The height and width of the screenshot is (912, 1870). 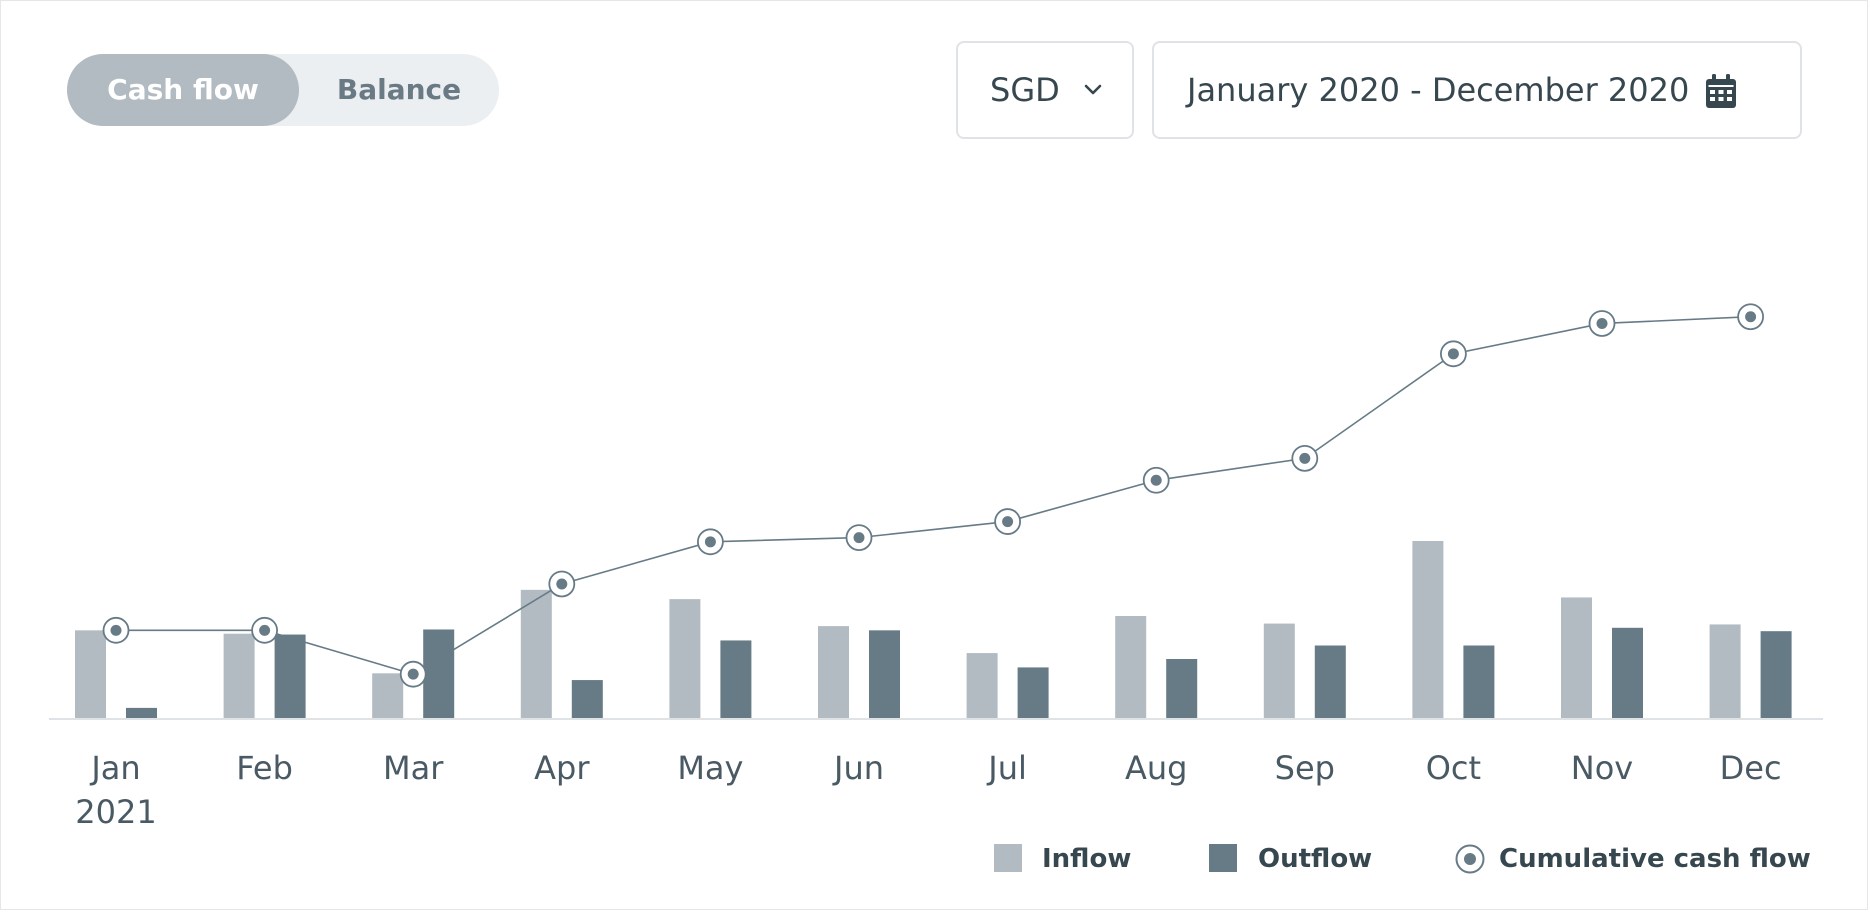 What do you see at coordinates (562, 584) in the screenshot?
I see `cumulative-point-dot-apr` at bounding box center [562, 584].